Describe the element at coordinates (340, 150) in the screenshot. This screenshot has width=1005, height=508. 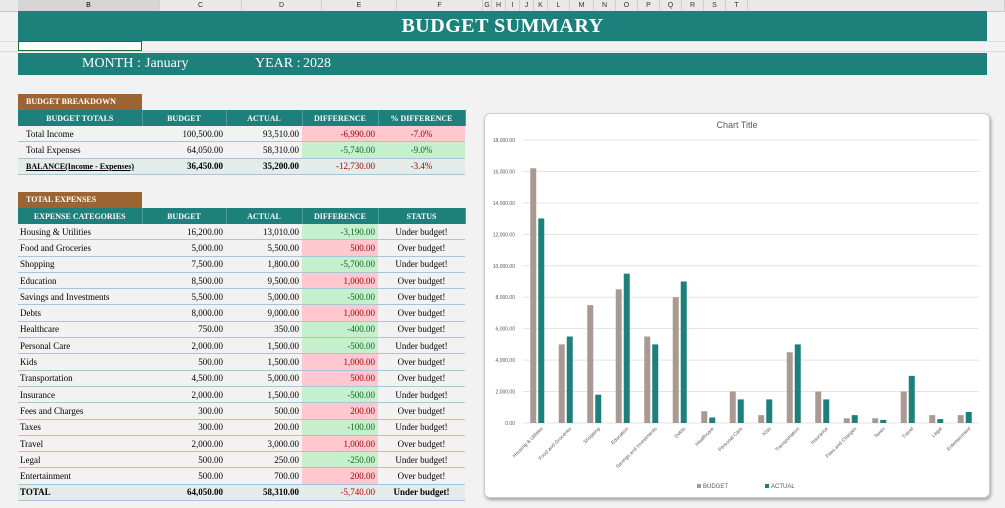
I see `difference-value: -5,740.00` at that location.